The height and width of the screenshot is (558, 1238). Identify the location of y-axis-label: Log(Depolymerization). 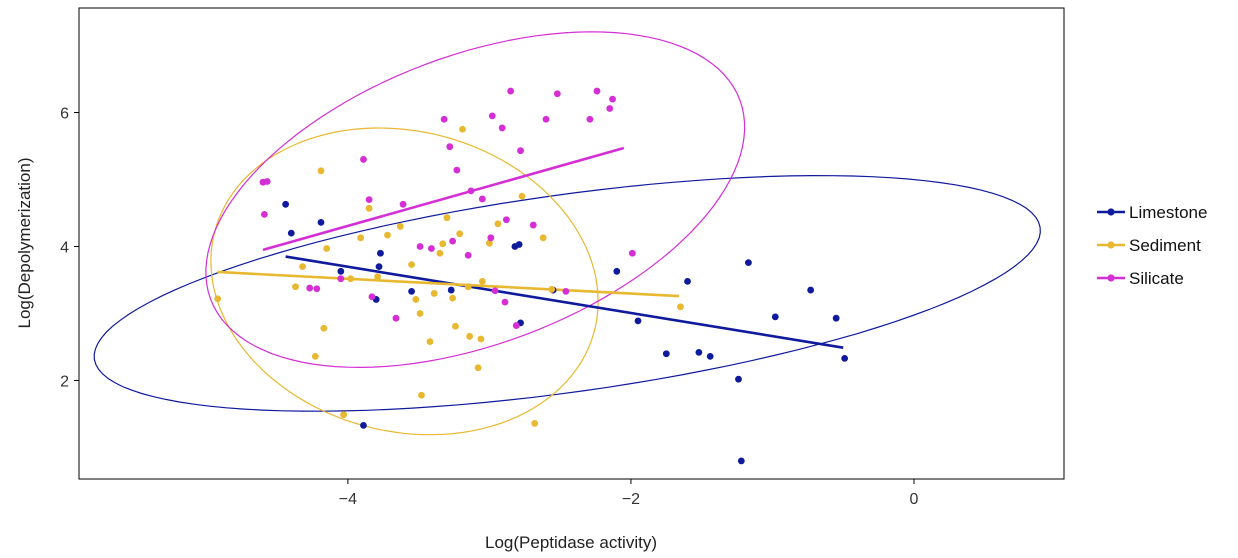
(24, 242).